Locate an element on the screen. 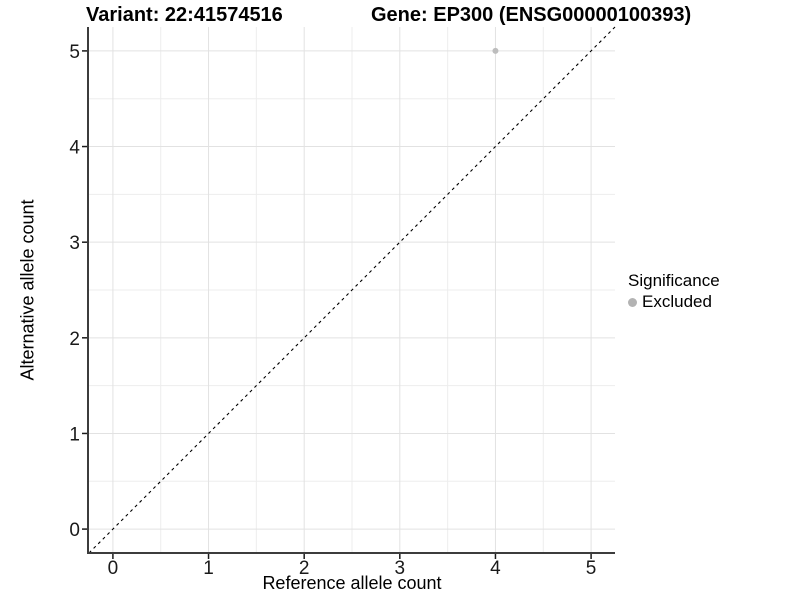  x-tick-label: 1 is located at coordinates (208, 568).